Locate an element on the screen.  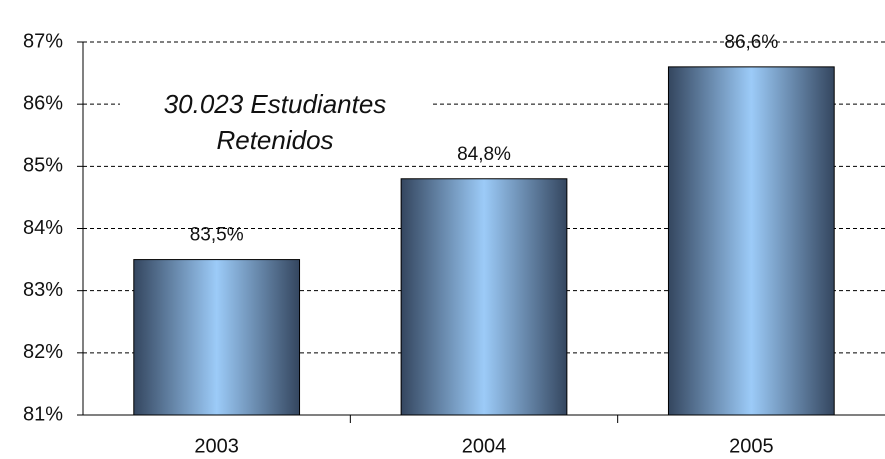
x-tick-label: 2004 is located at coordinates (484, 446).